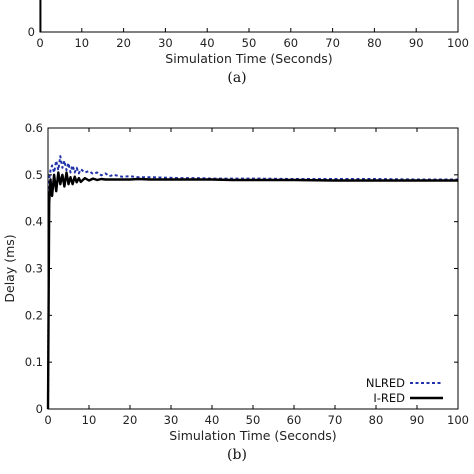  Describe the element at coordinates (458, 420) in the screenshot. I see `x-tick-label-b: 100` at that location.